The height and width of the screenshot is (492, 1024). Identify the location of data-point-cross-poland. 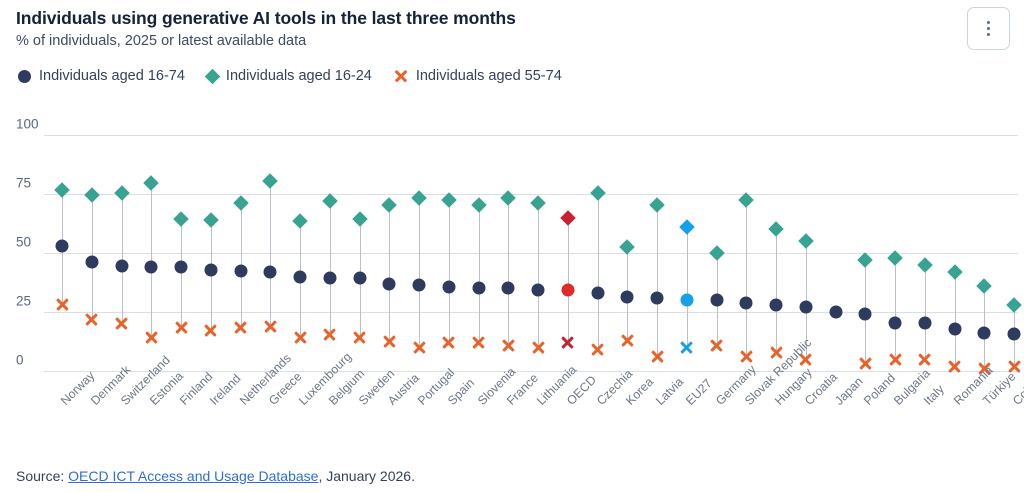
(865, 363).